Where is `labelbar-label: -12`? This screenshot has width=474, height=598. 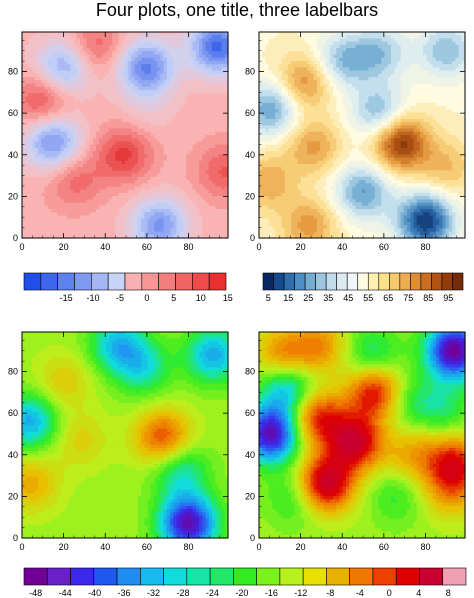 labelbar-label: -12 is located at coordinates (300, 593).